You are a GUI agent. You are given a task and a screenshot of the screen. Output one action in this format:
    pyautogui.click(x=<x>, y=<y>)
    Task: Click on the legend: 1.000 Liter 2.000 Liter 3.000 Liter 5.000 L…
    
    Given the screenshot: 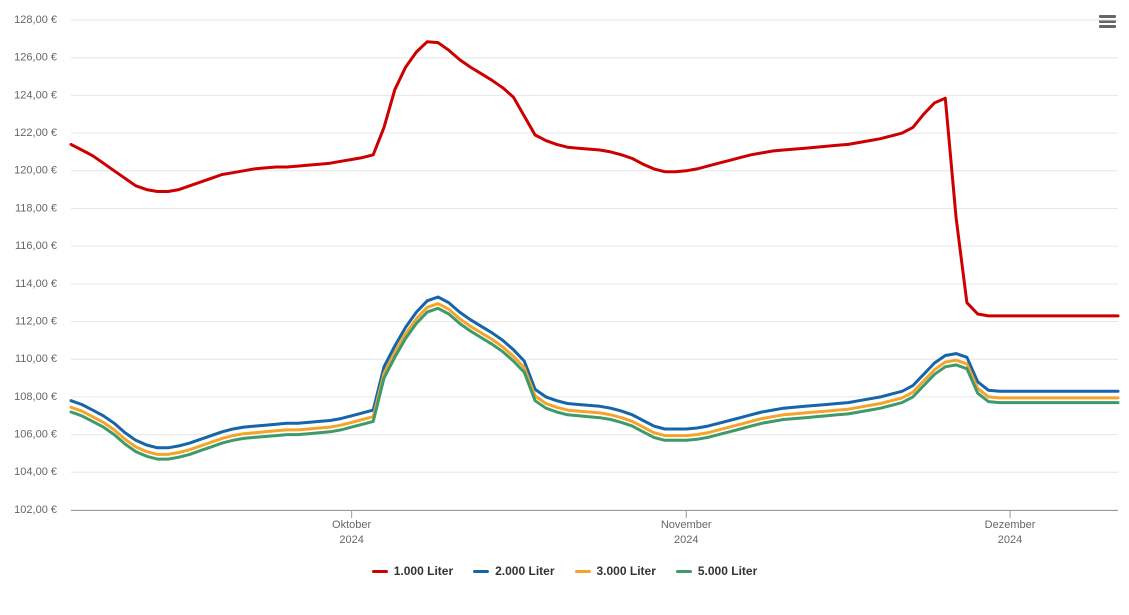 What is the action you would take?
    pyautogui.click(x=564, y=571)
    